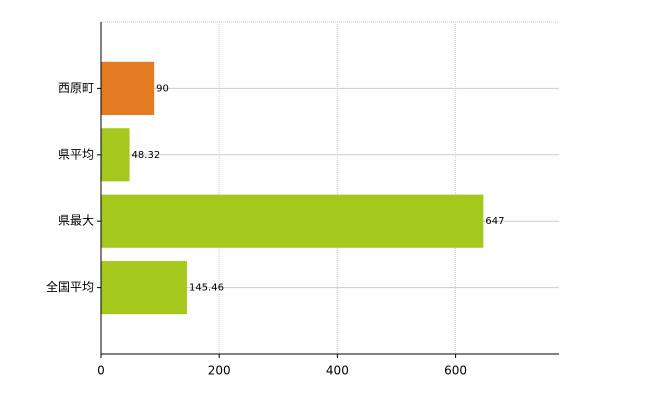 This screenshot has width=650, height=400. I want to click on value-label: 647, so click(494, 221).